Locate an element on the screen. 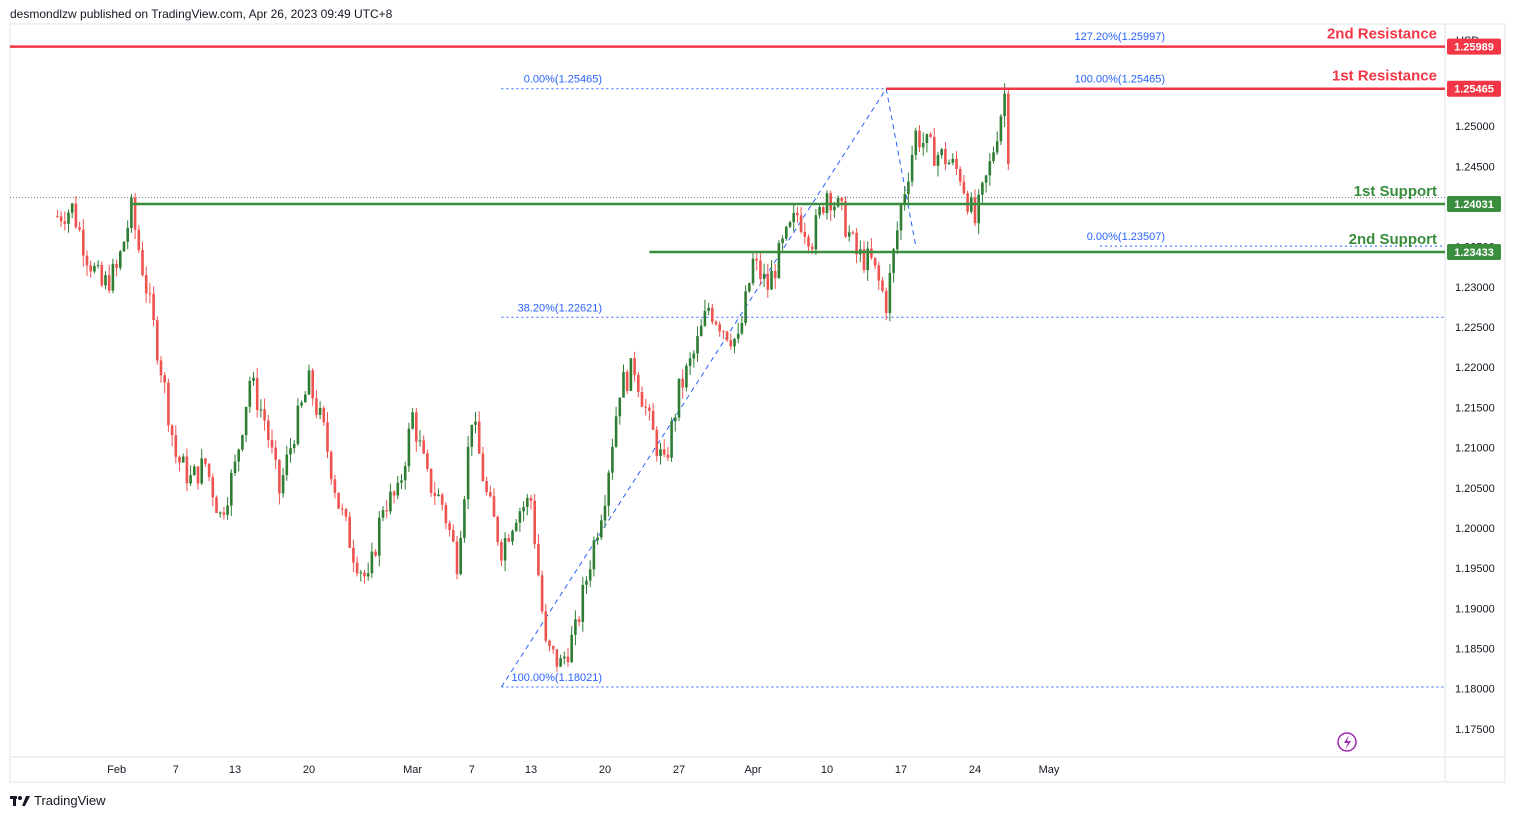  price-tick-label: 1.22500 is located at coordinates (1475, 328).